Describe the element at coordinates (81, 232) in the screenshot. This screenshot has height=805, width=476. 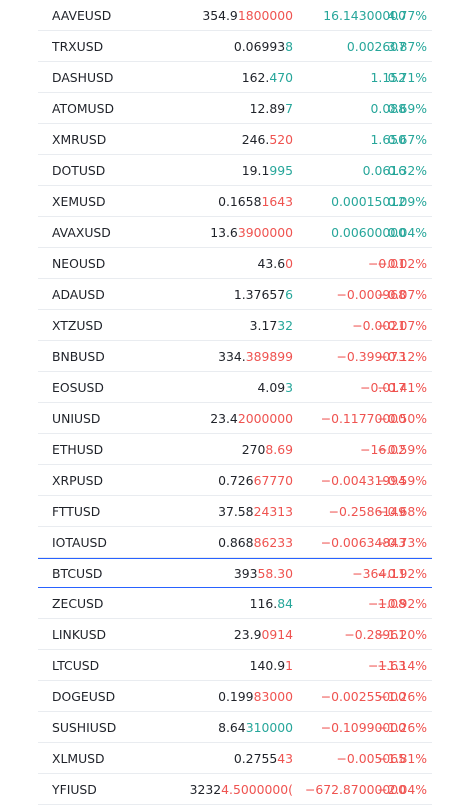
I see `symbol-label: AVAXUSD` at that location.